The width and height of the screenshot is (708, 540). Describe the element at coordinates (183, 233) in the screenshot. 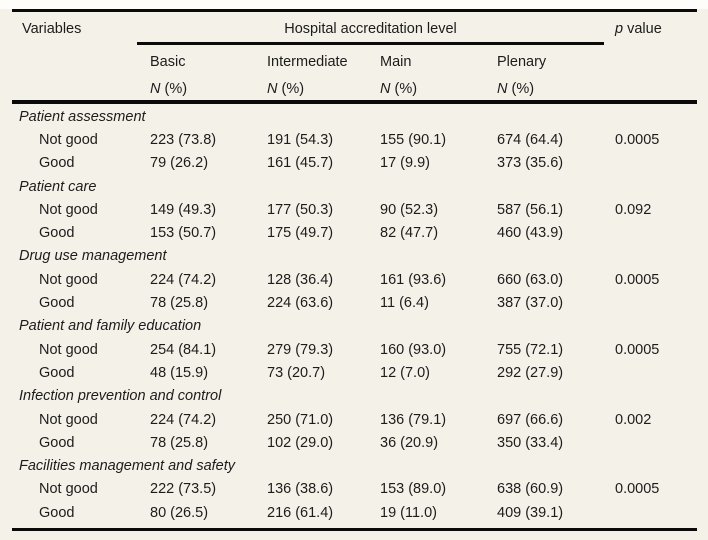

I see `cell-basic: 153 (50.7)` at that location.